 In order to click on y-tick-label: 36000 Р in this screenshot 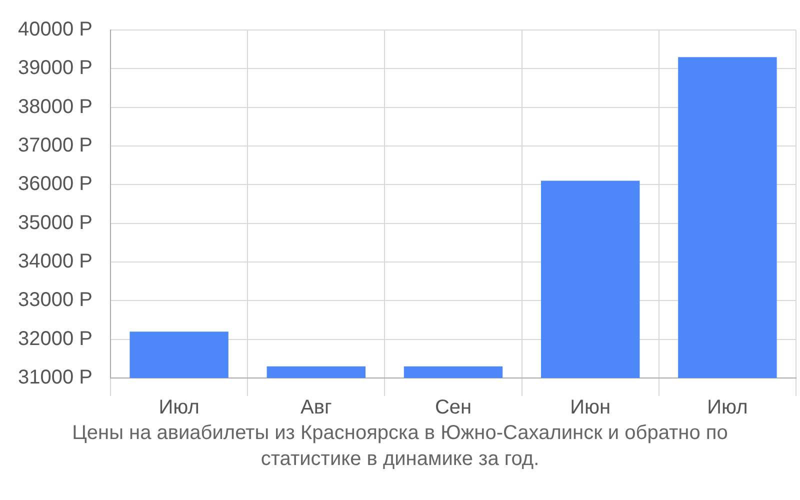, I will do `click(55, 184)`.